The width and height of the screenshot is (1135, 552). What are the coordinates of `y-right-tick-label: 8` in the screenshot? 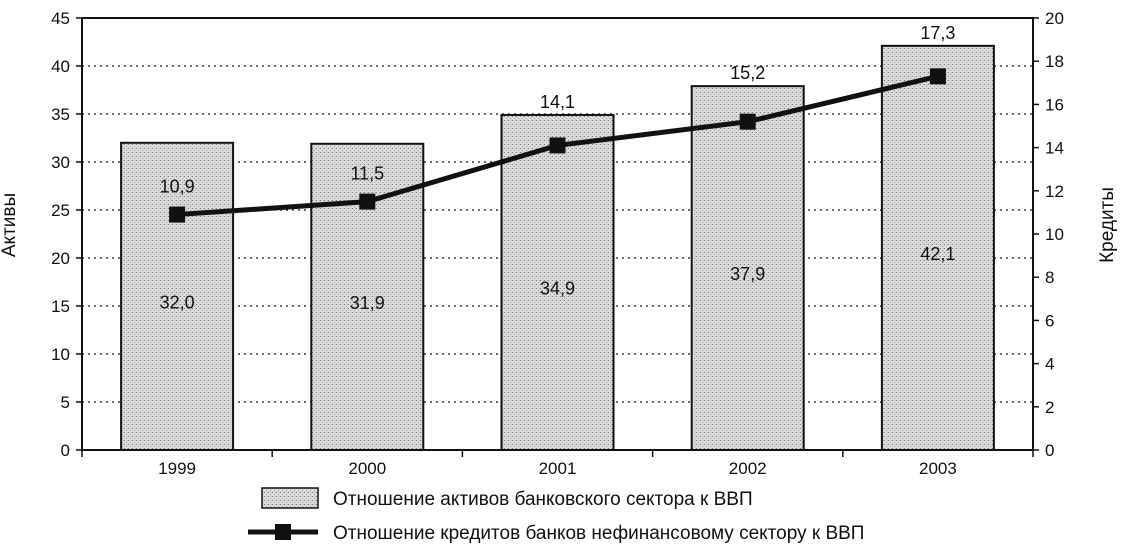 It's located at (1049, 277).